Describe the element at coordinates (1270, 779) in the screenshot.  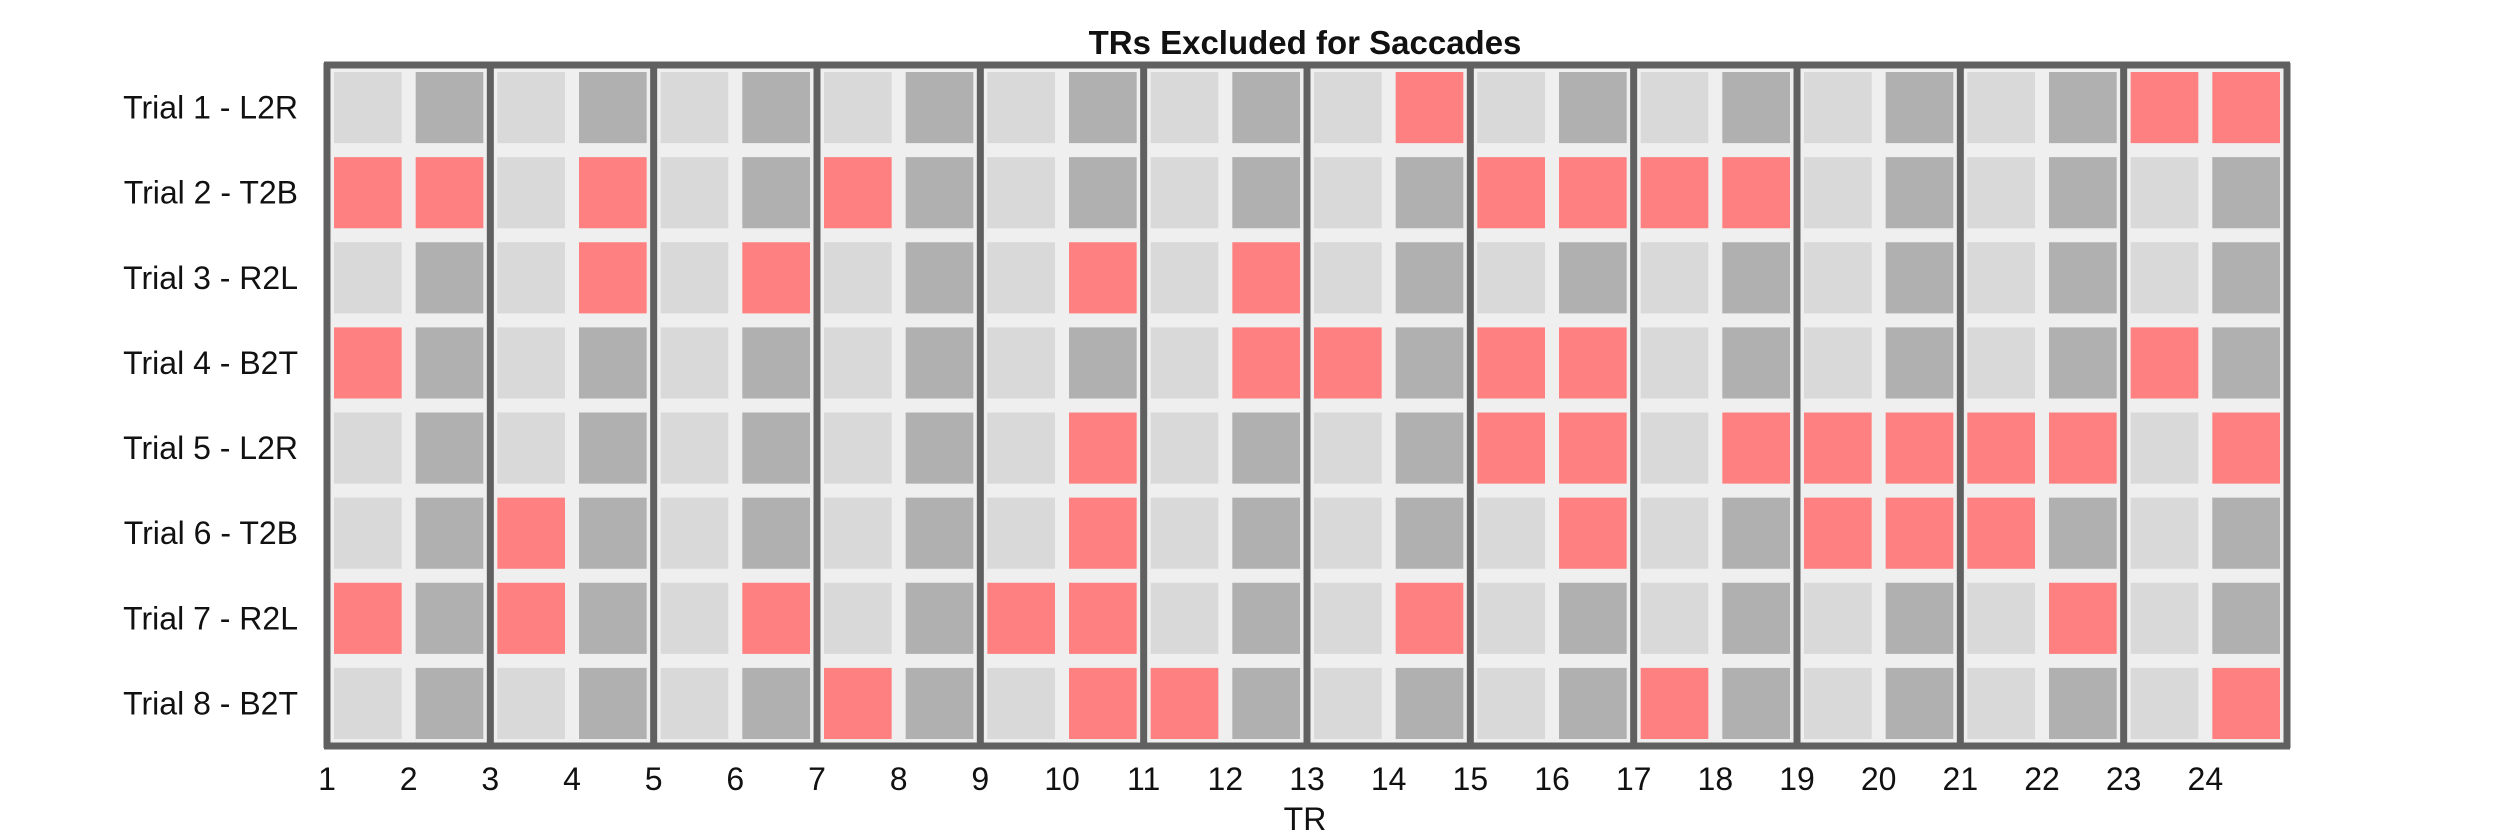
I see `x-tick-labels: 1 2 3 4 5 6 7 8 9 10 11 12 13 14 15 16 17 18 19 20 21 22 23 24` at that location.